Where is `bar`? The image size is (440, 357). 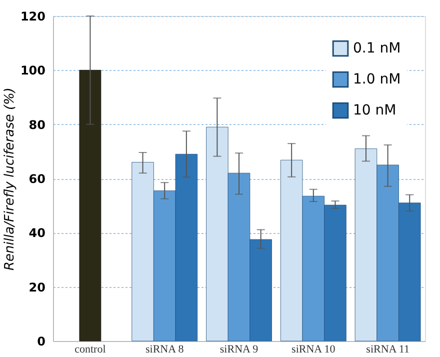 bar is located at coordinates (90, 206).